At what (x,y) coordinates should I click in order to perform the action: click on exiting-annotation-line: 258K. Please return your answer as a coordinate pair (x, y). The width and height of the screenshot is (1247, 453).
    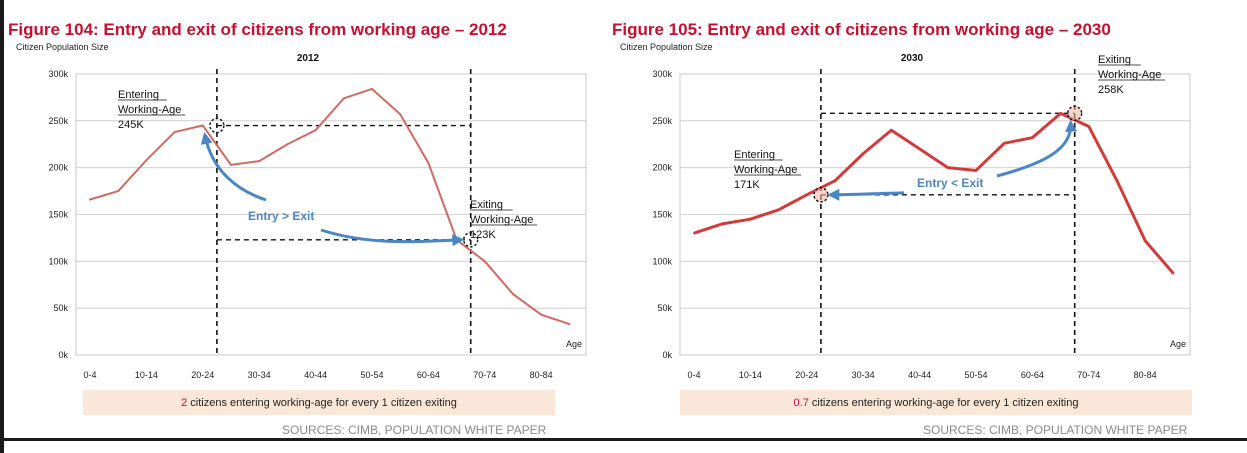
    Looking at the image, I should click on (1111, 90).